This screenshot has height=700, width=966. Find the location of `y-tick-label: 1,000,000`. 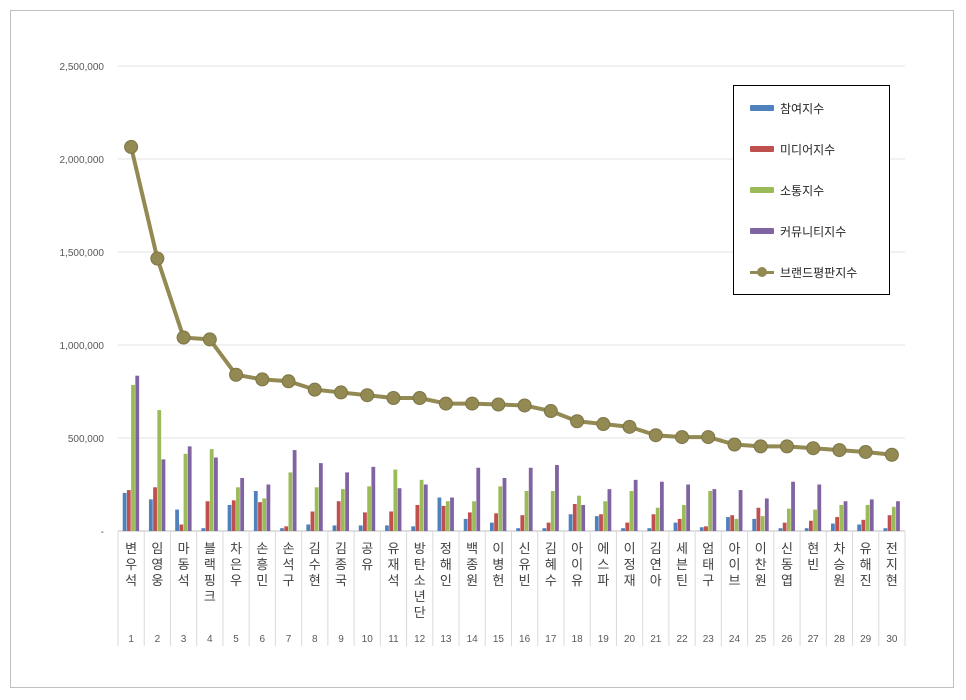

y-tick-label: 1,000,000 is located at coordinates (82, 346).